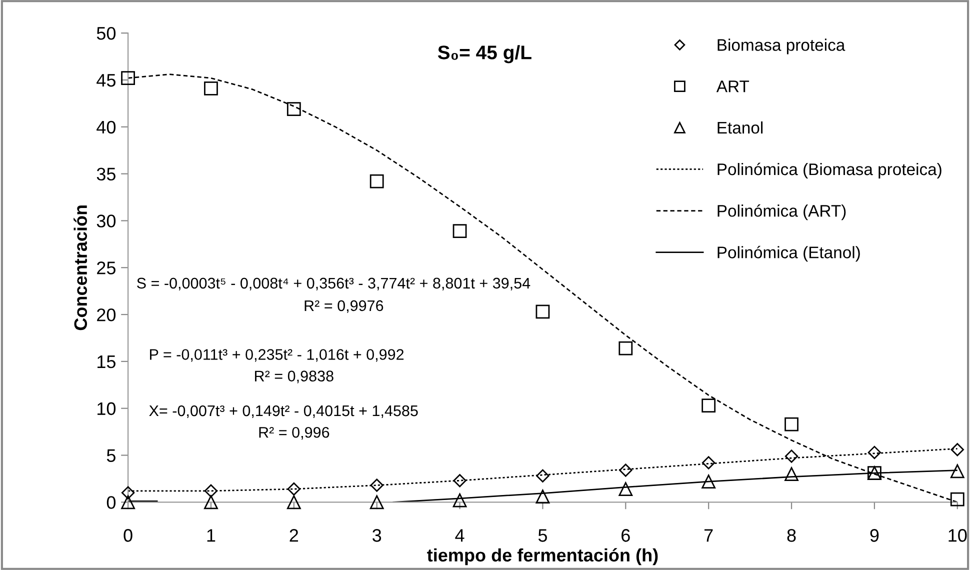  Describe the element at coordinates (344, 306) in the screenshot. I see `annotation: R² = 0,9976` at that location.